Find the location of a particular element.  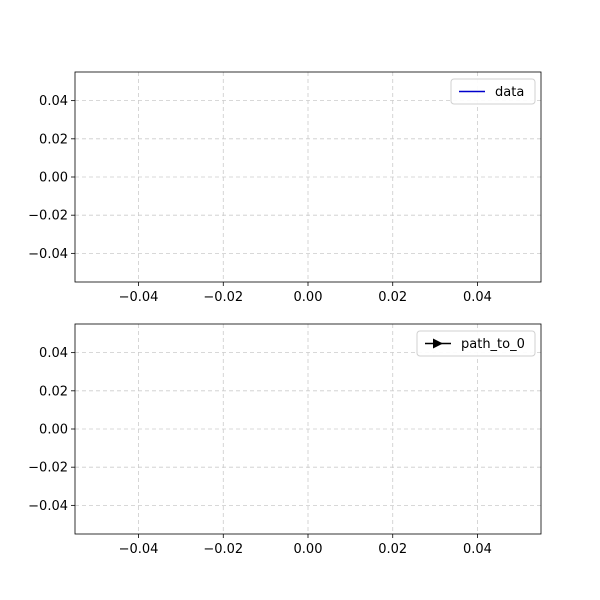

arrow-marker-icon is located at coordinates (438, 343).